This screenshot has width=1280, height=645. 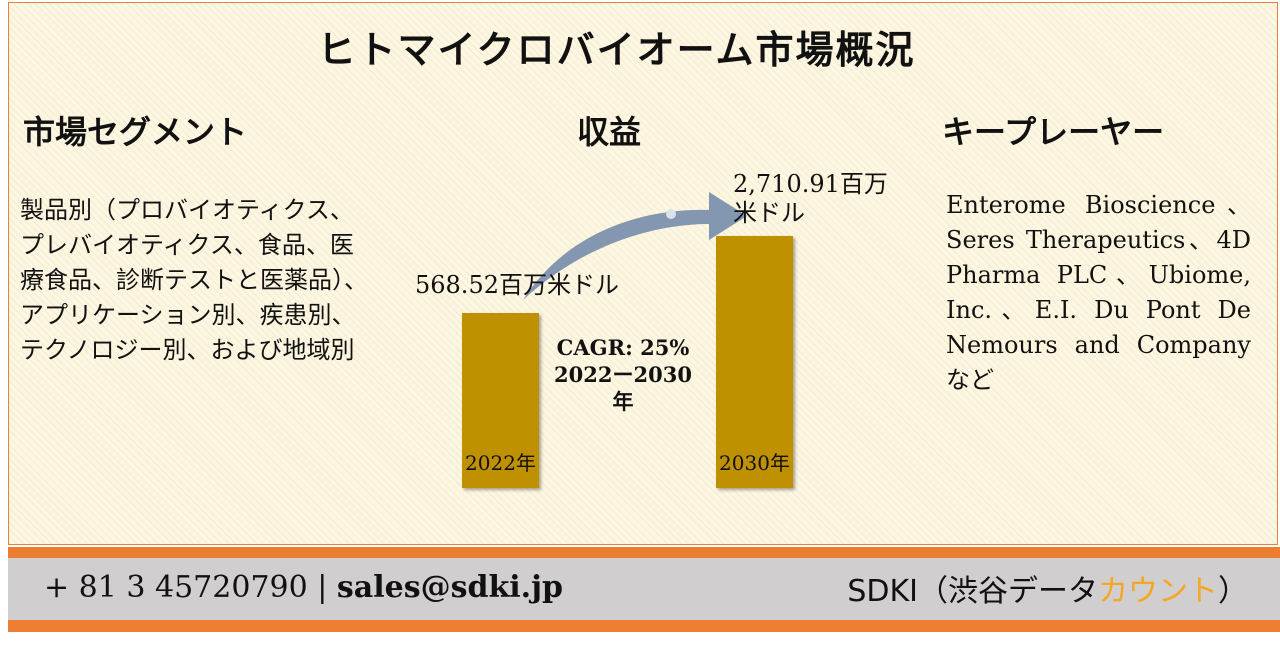 I want to click on growth-arrow-icon, so click(x=635, y=246).